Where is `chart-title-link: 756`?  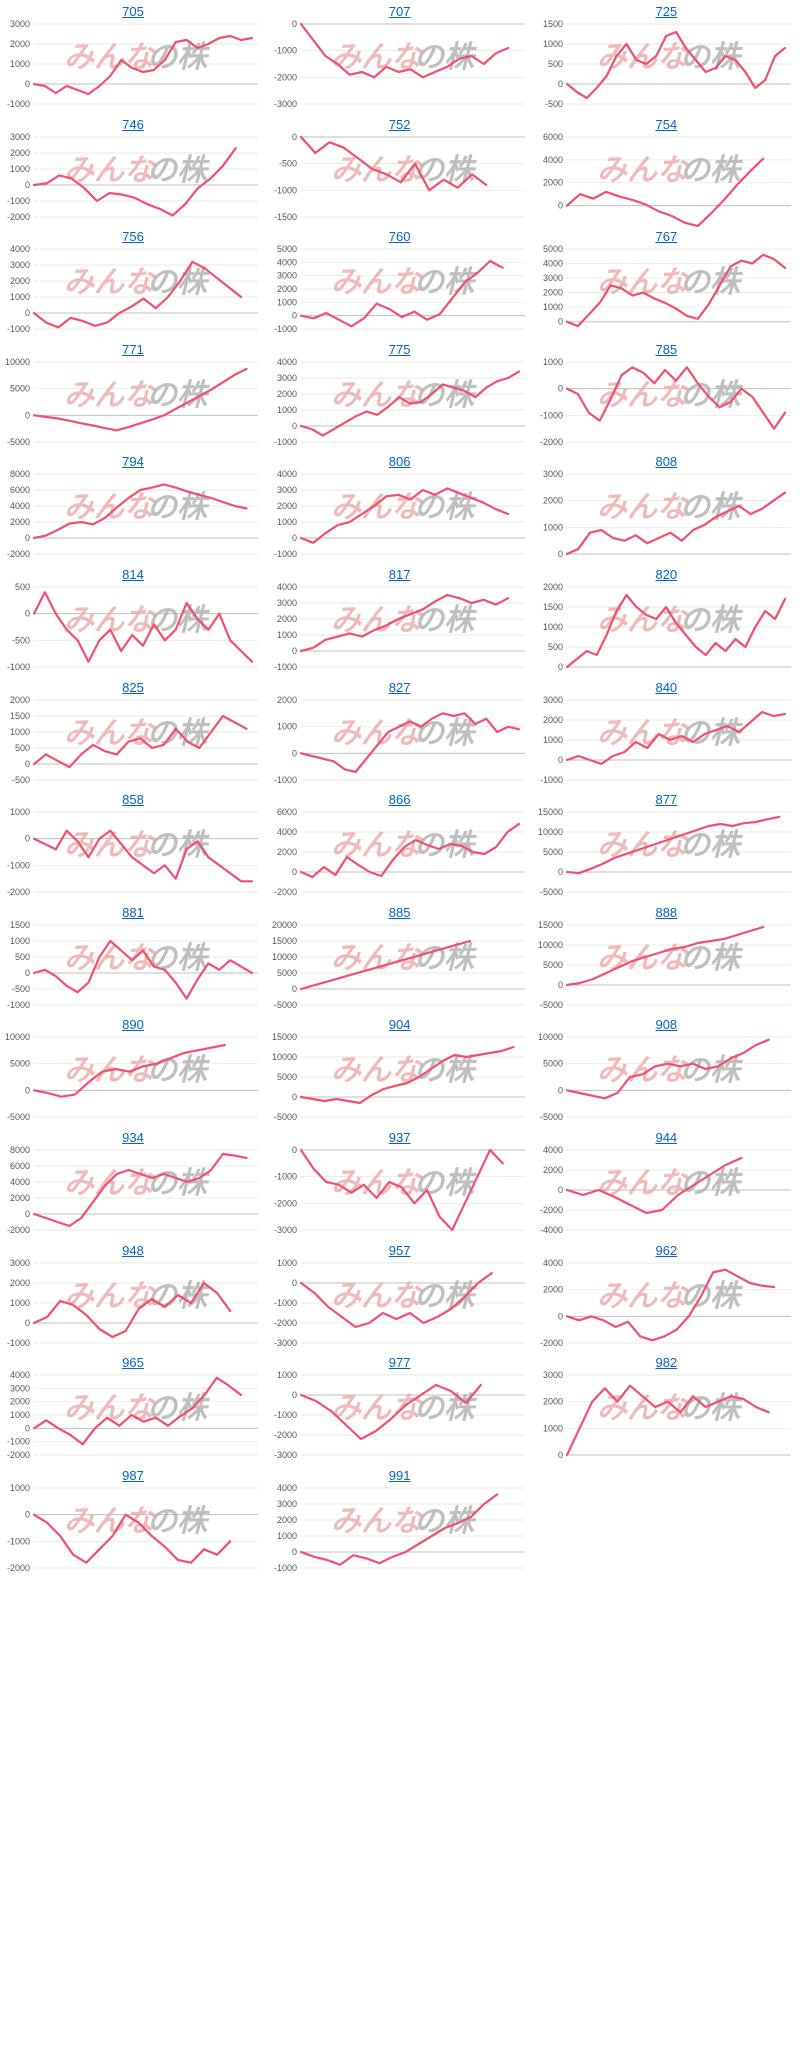
chart-title-link: 756 is located at coordinates (133, 237).